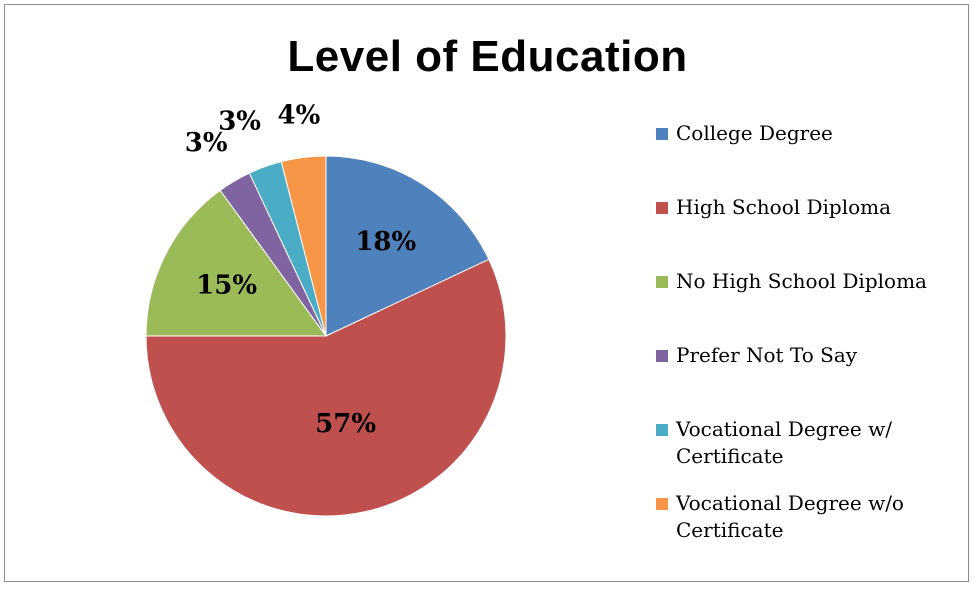  What do you see at coordinates (226, 285) in the screenshot?
I see `data-label-no-high-school-diploma: 15%` at bounding box center [226, 285].